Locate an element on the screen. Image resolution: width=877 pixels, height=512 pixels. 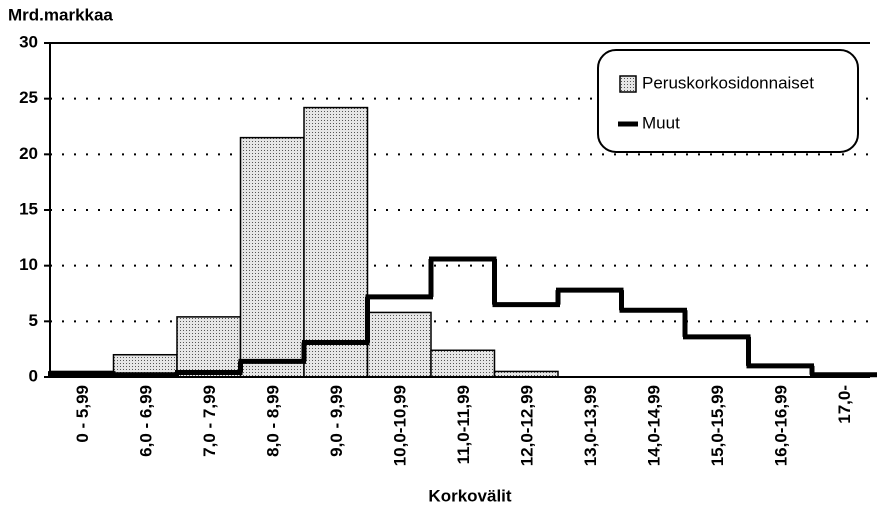
x-tick-label: 11,0-11,99 is located at coordinates (463, 424).